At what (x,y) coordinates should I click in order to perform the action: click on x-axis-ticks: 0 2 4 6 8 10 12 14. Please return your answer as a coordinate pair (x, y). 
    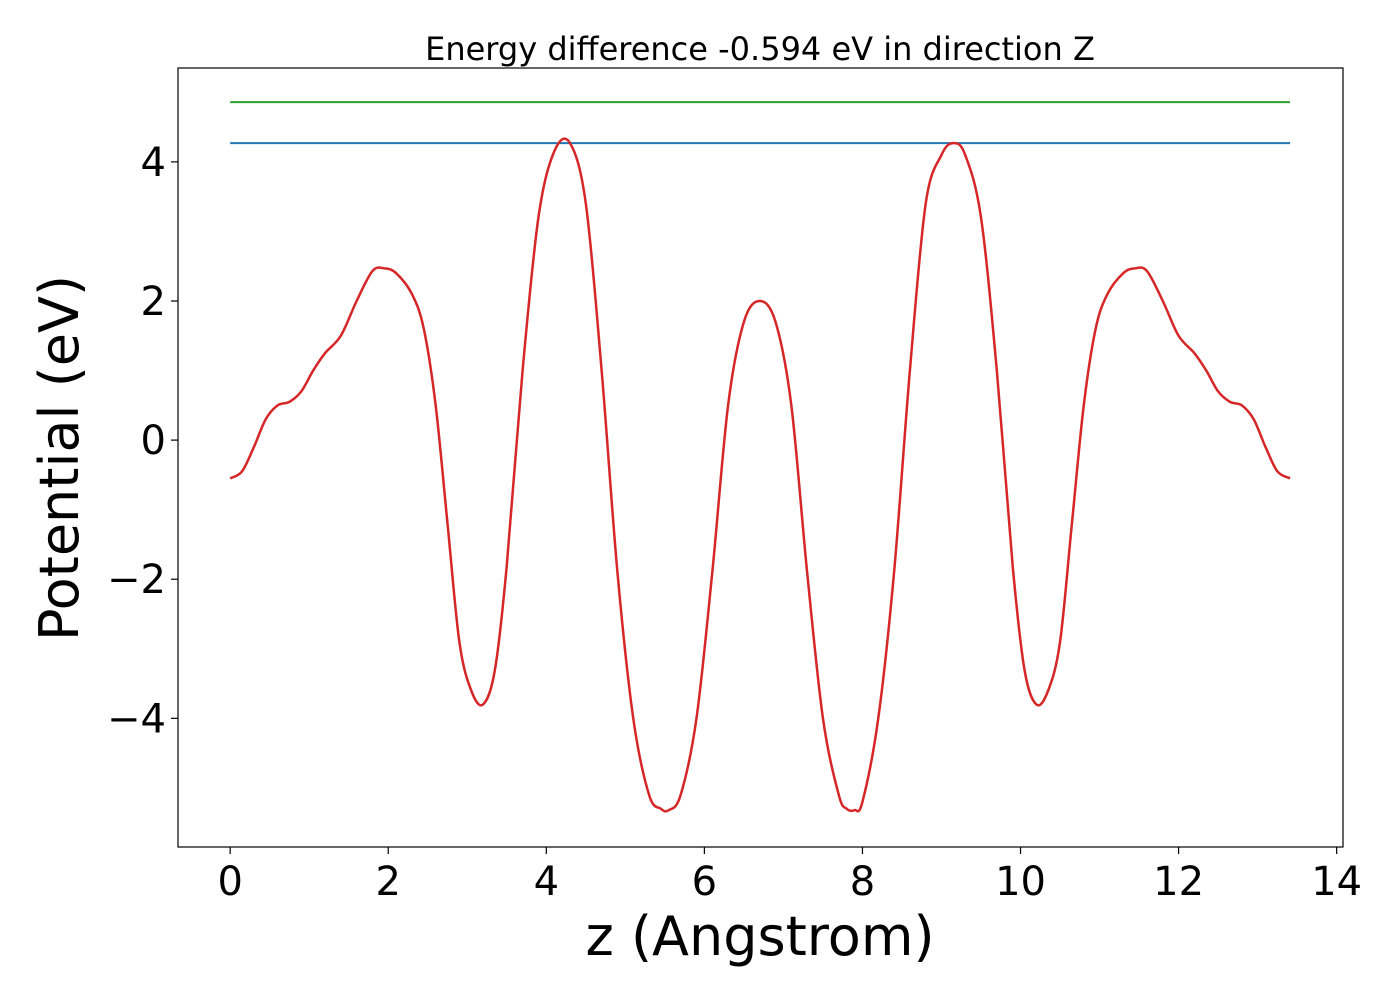
    Looking at the image, I should click on (789, 876).